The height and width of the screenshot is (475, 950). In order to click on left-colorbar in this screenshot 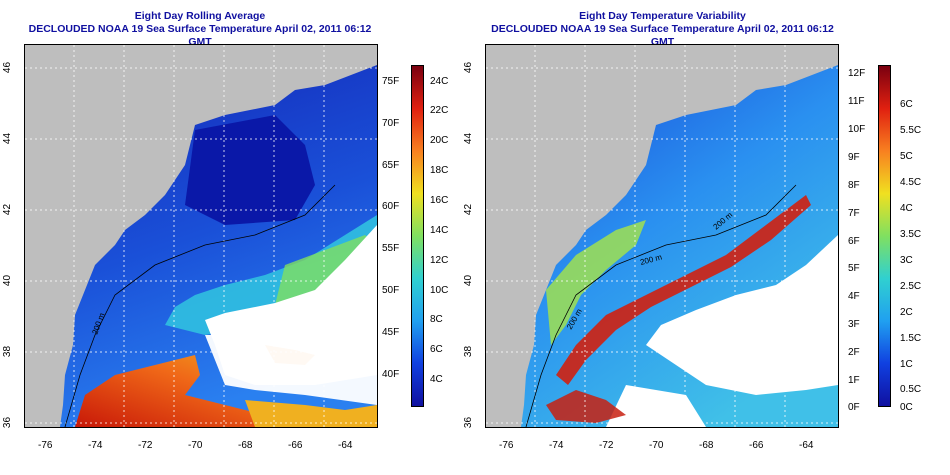, I will do `click(417, 236)`.